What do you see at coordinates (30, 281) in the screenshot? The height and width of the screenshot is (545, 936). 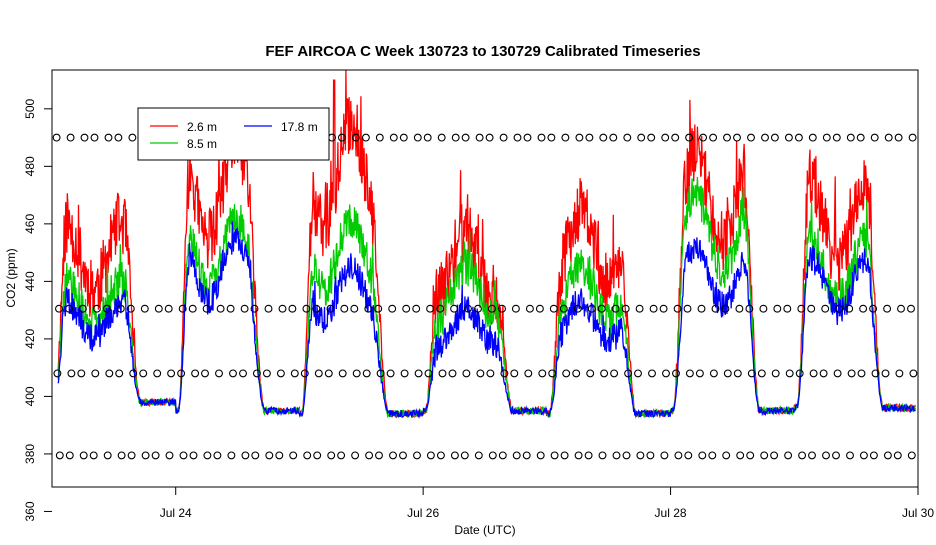 I see `y-tick-label-4: 440` at bounding box center [30, 281].